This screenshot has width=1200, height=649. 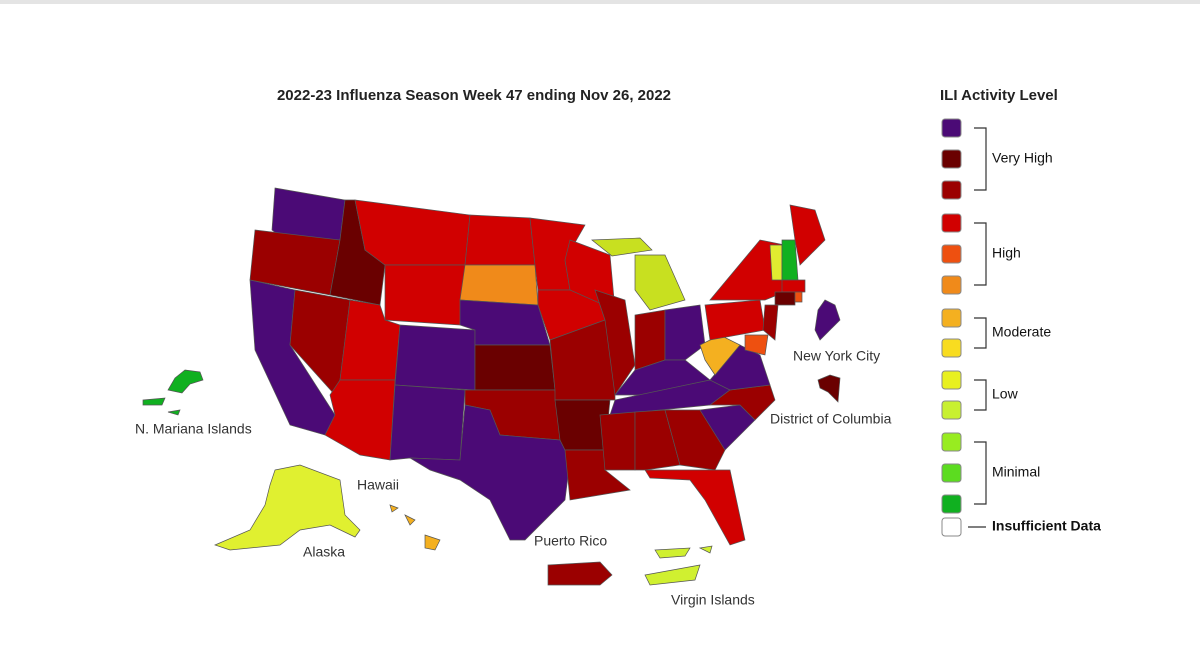 What do you see at coordinates (193, 429) in the screenshot?
I see `territory-label: N. Mariana Islands` at bounding box center [193, 429].